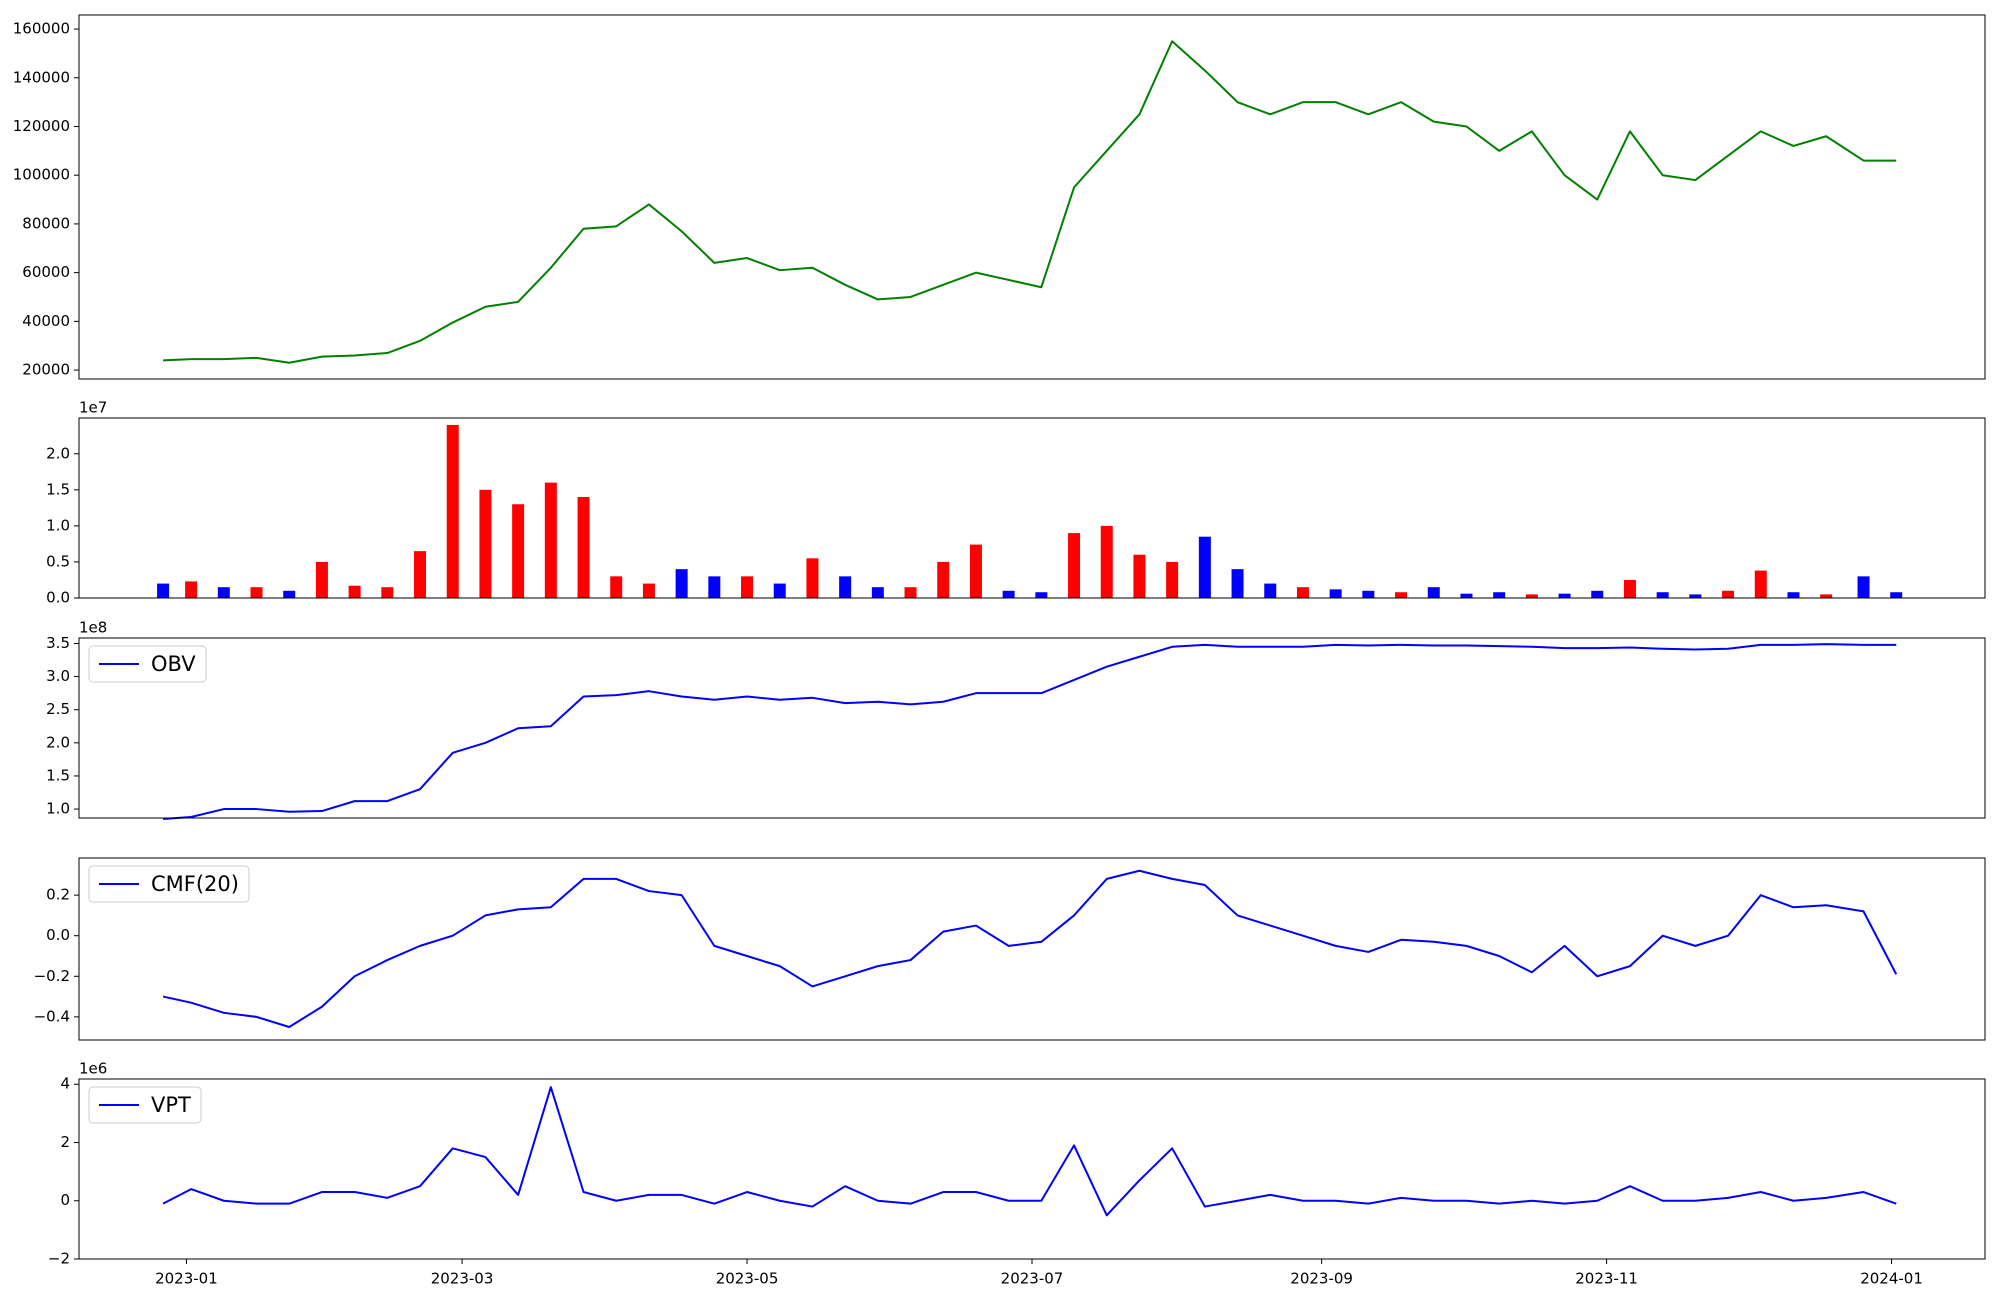  What do you see at coordinates (58, 709) in the screenshot?
I see `y-tick-label: 2.5` at bounding box center [58, 709].